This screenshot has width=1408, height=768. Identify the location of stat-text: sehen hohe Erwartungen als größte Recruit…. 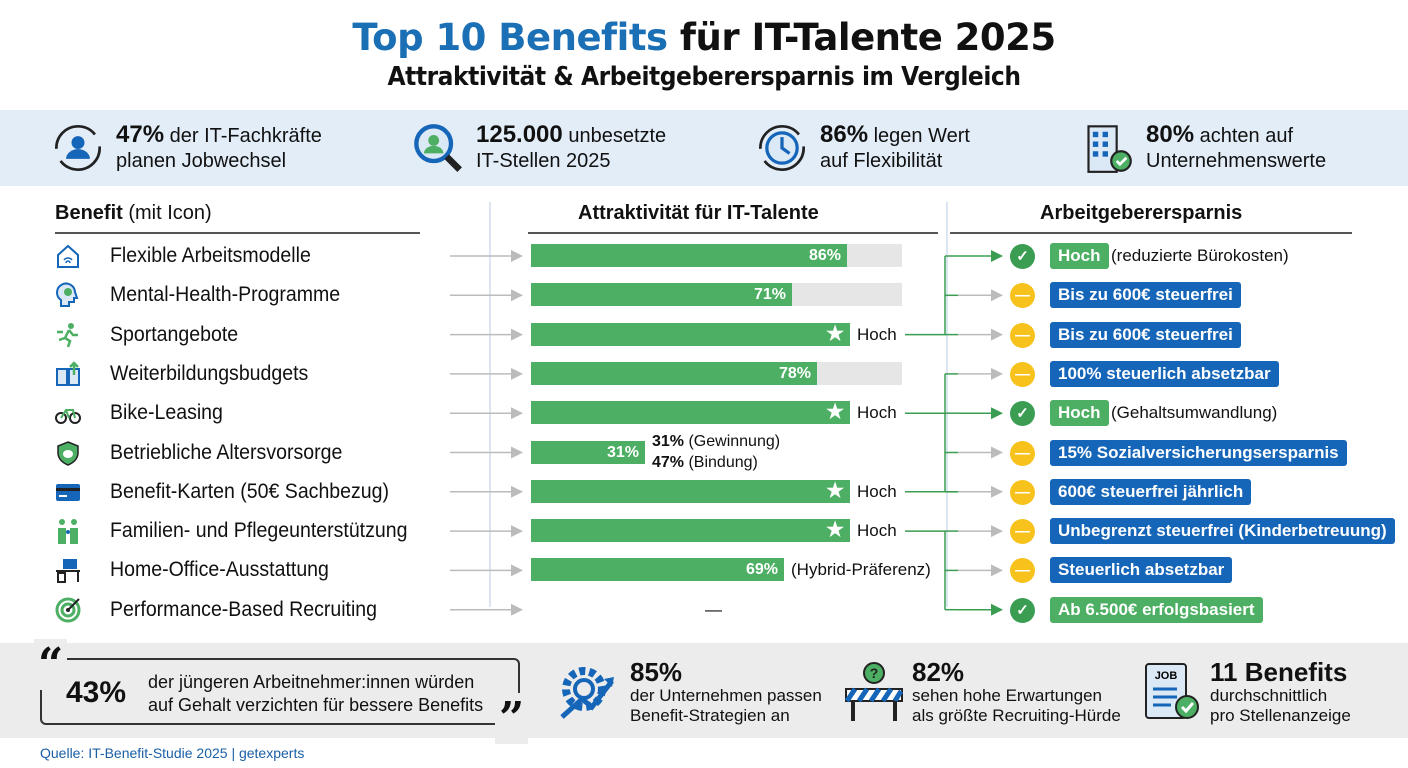
(1016, 705).